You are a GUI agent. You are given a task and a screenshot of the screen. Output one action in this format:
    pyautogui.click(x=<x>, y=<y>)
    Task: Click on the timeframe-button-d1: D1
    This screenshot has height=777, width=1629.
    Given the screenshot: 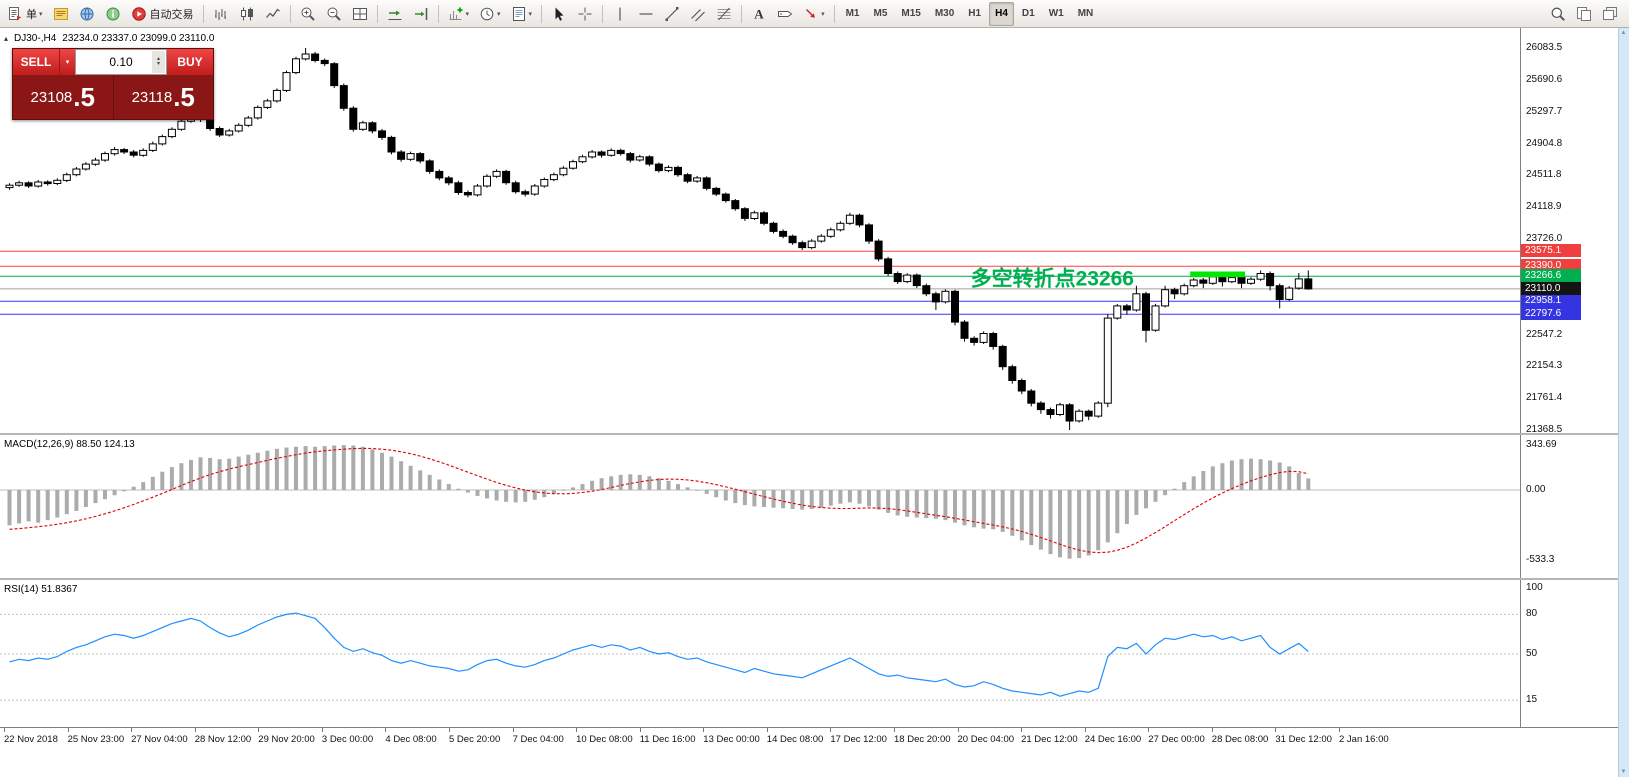 What is the action you would take?
    pyautogui.click(x=1028, y=13)
    